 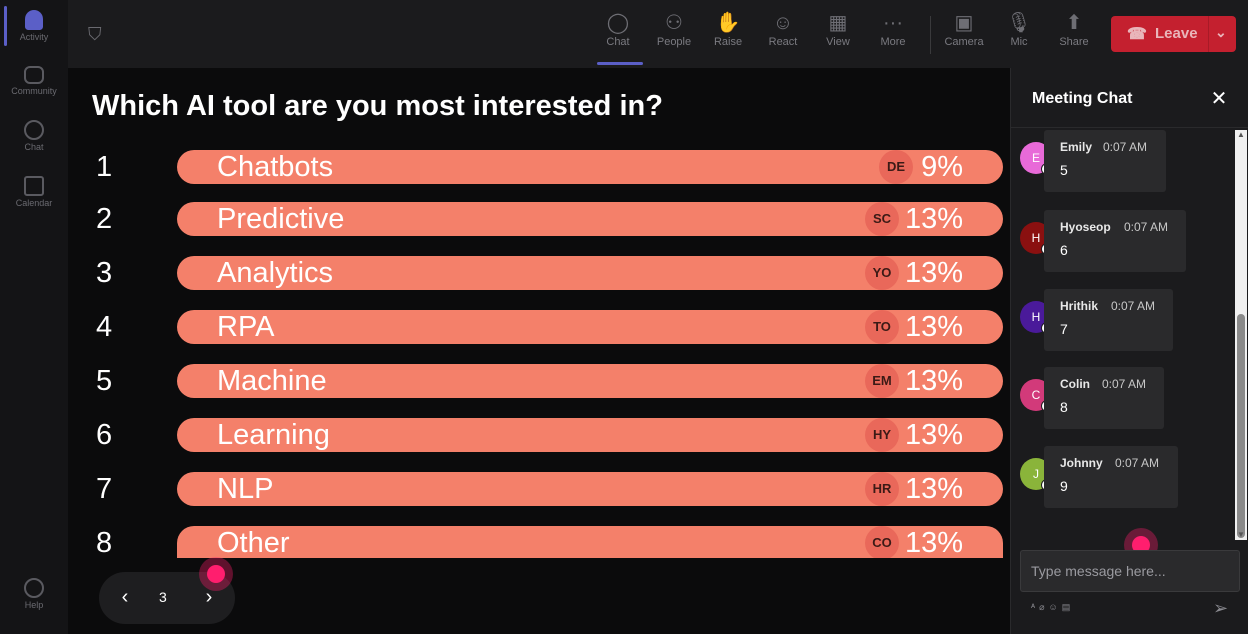 I want to click on toolbar-more-button: ··· More, so click(x=893, y=29).